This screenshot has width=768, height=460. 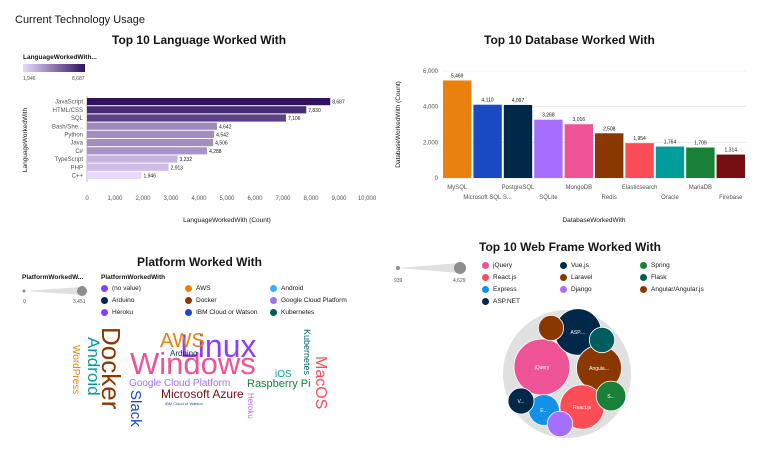 What do you see at coordinates (431, 143) in the screenshot?
I see `database-y-tick-label: 2,000` at bounding box center [431, 143].